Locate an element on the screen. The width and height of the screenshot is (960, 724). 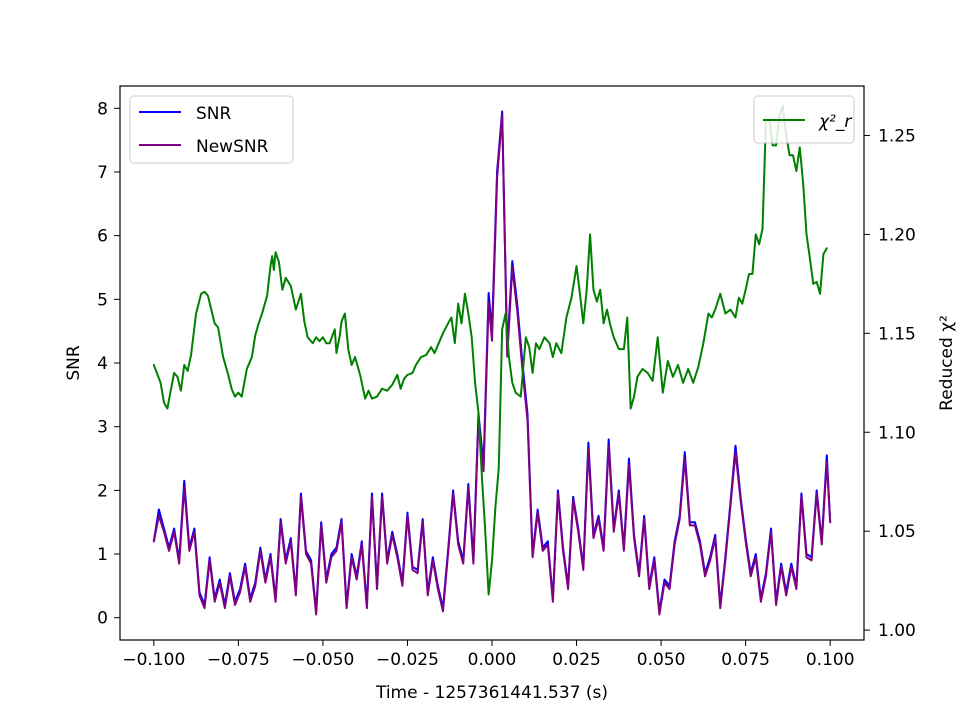
y-right-tick-label: 1.20 is located at coordinates (897, 235).